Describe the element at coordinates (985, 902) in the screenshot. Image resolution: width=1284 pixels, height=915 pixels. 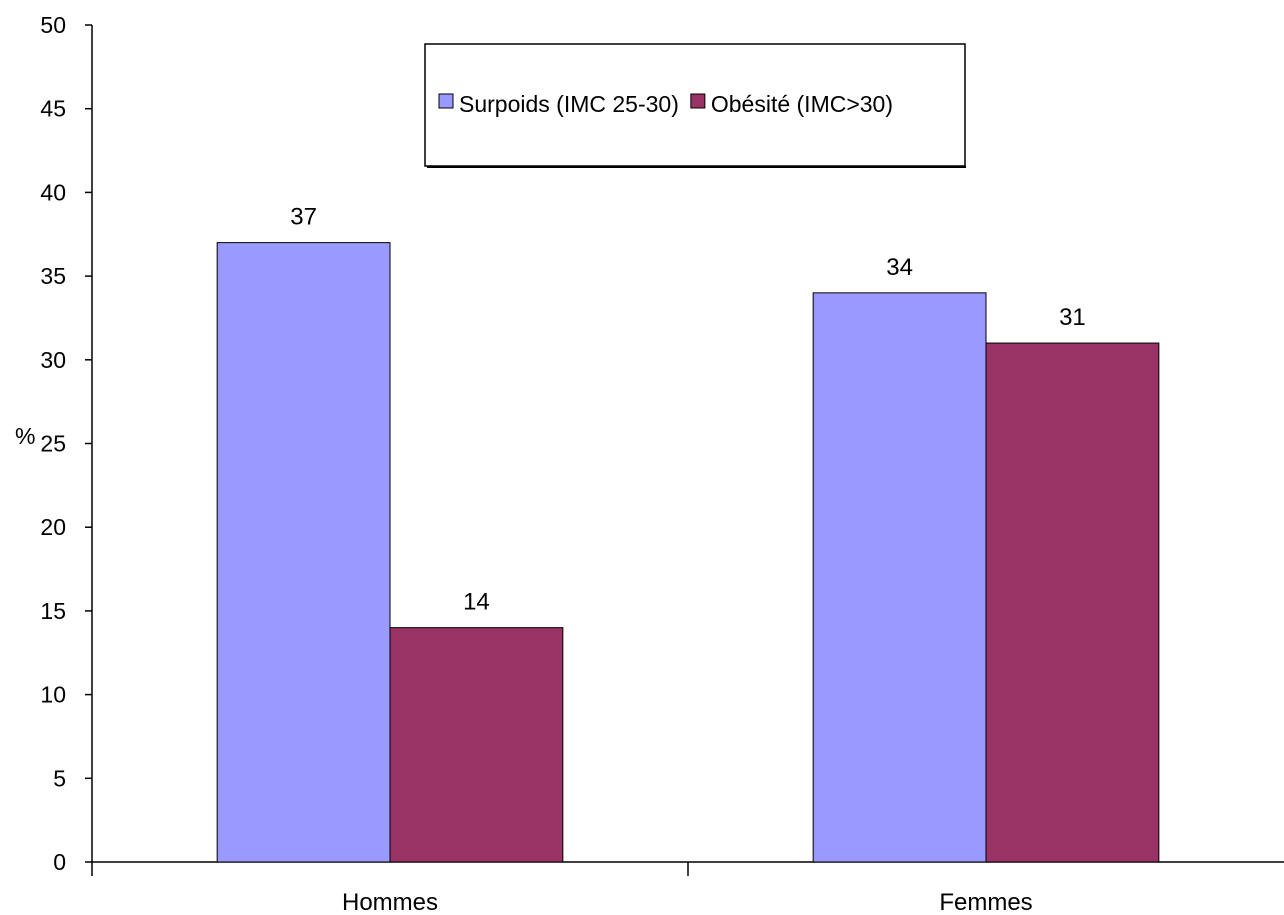
I see `x-category-label: Femmes` at that location.